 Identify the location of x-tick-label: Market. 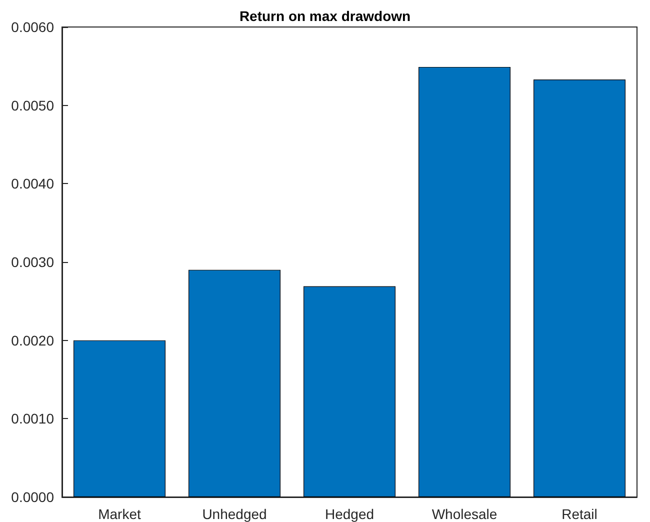
(119, 514).